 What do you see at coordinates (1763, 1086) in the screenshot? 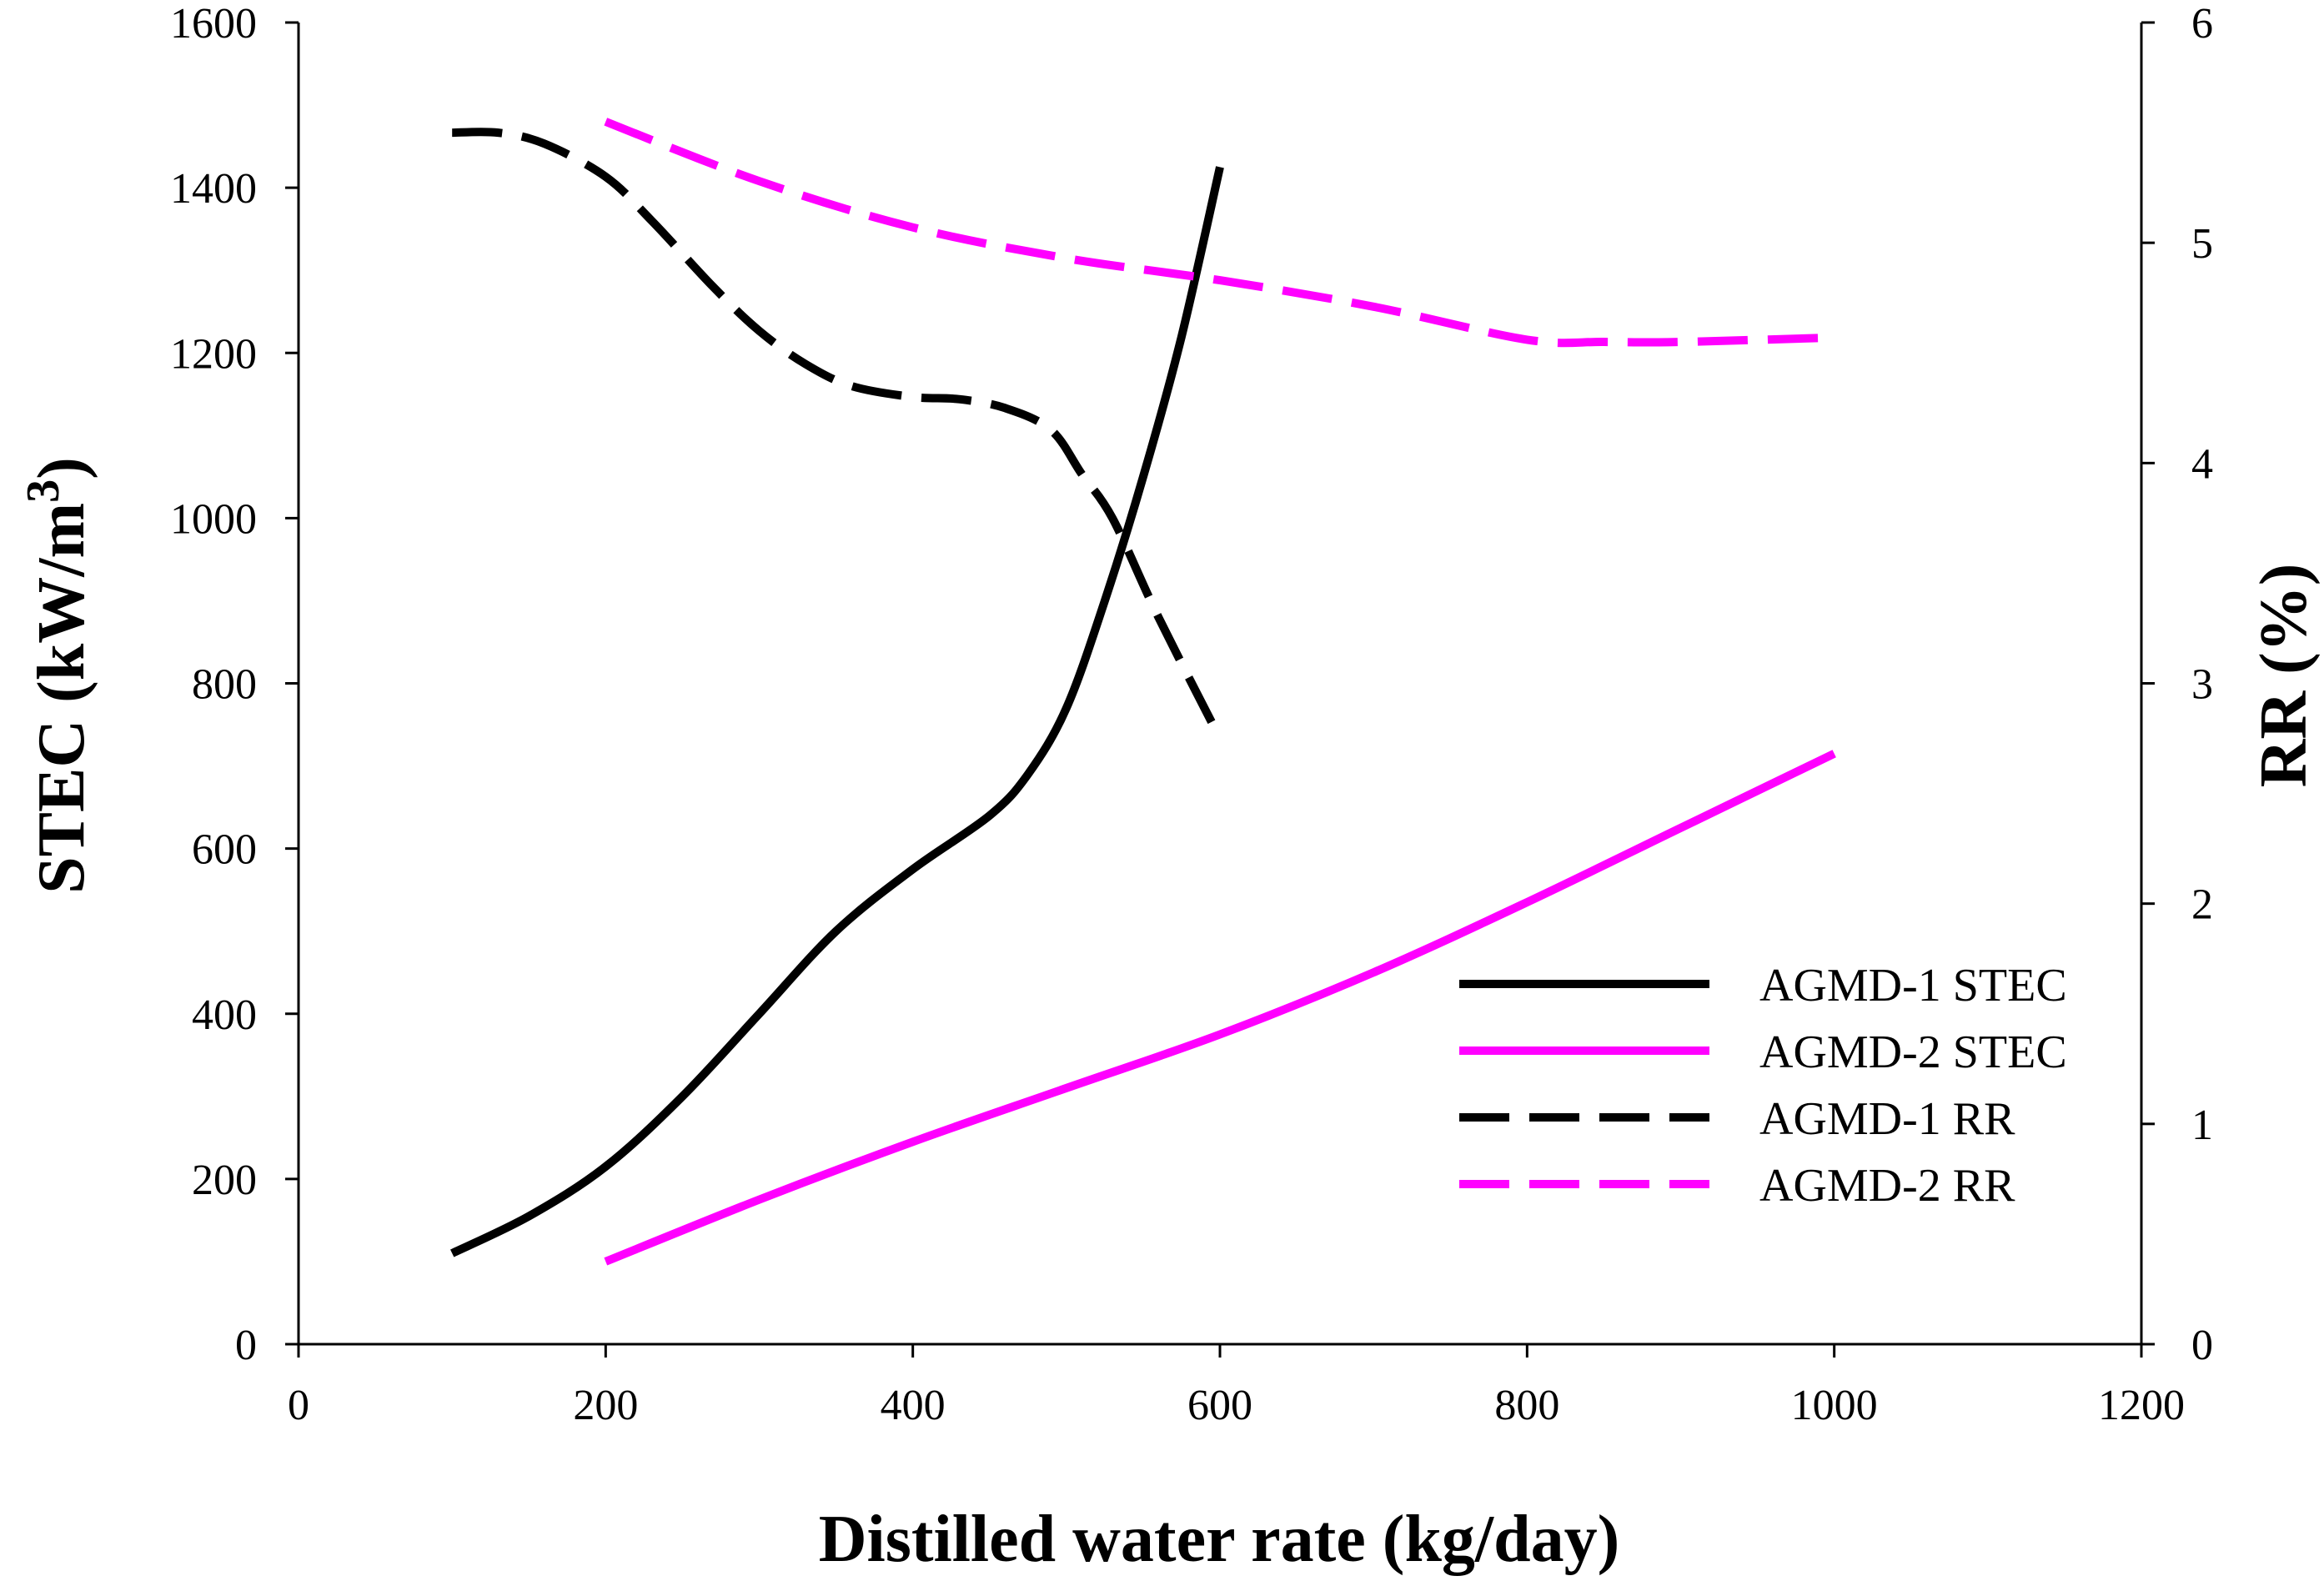
I see `legend: AGMD-1 STEC AGMD-2 STEC AGMD-1 RR AGMD-2 RR` at bounding box center [1763, 1086].